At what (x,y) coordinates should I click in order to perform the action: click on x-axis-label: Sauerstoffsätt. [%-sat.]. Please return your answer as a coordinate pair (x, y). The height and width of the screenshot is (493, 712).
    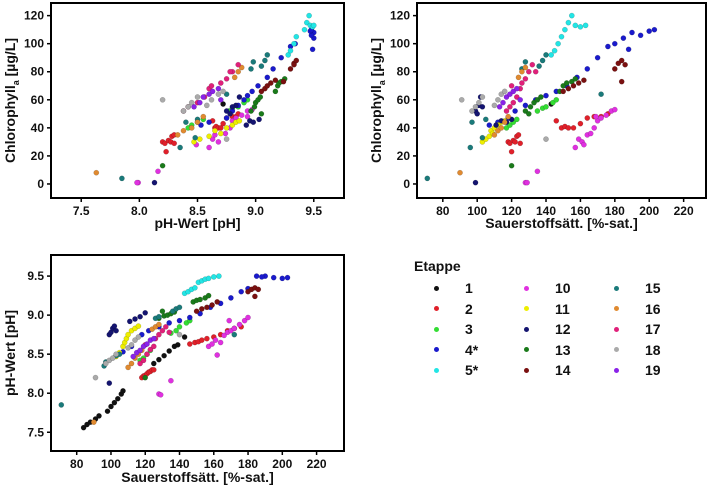
    Looking at the image, I should click on (561, 223).